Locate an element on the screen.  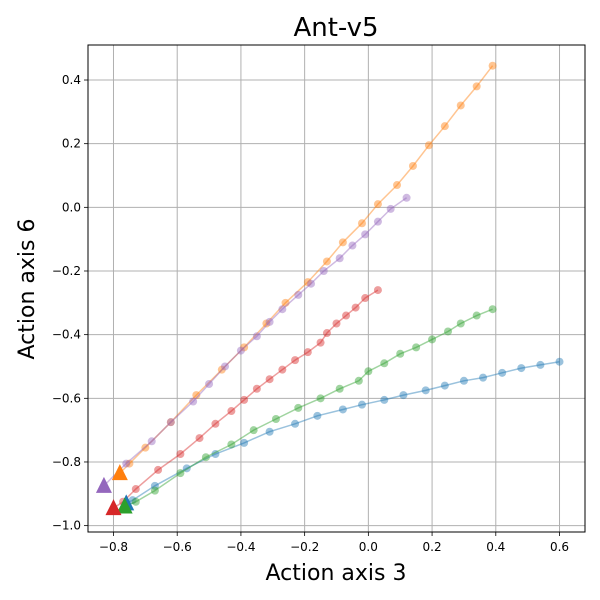
y-tick-label: −0.4 is located at coordinates (66, 335).